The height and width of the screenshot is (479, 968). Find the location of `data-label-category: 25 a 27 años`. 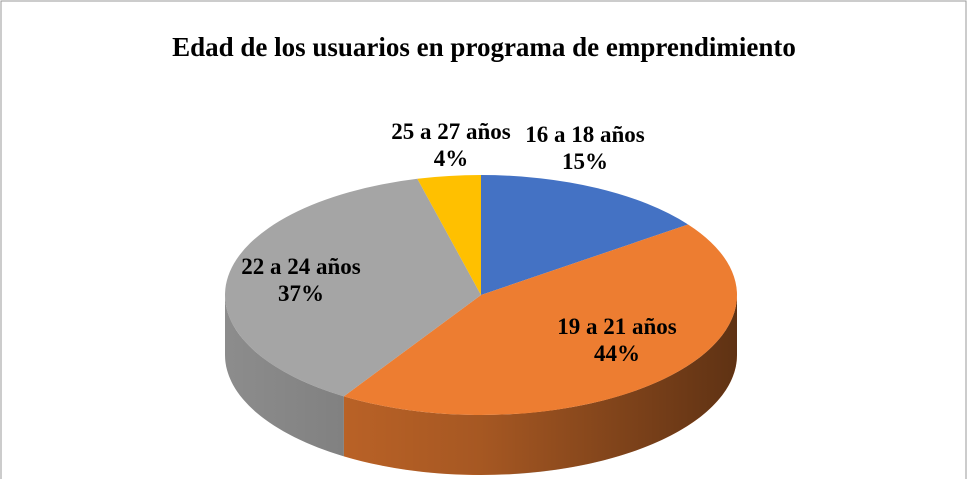

data-label-category: 25 a 27 años is located at coordinates (451, 131).